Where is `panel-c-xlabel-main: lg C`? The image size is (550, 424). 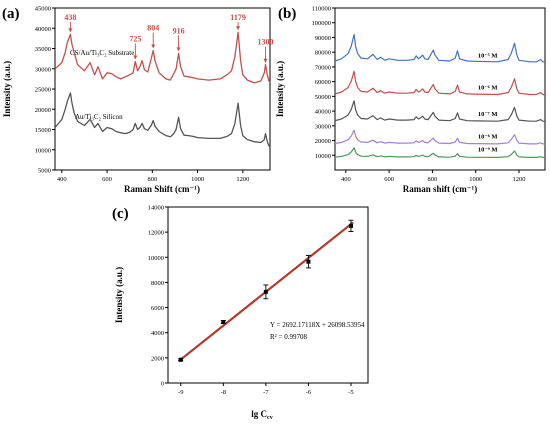
panel-c-xlabel-main: lg C is located at coordinates (259, 414).